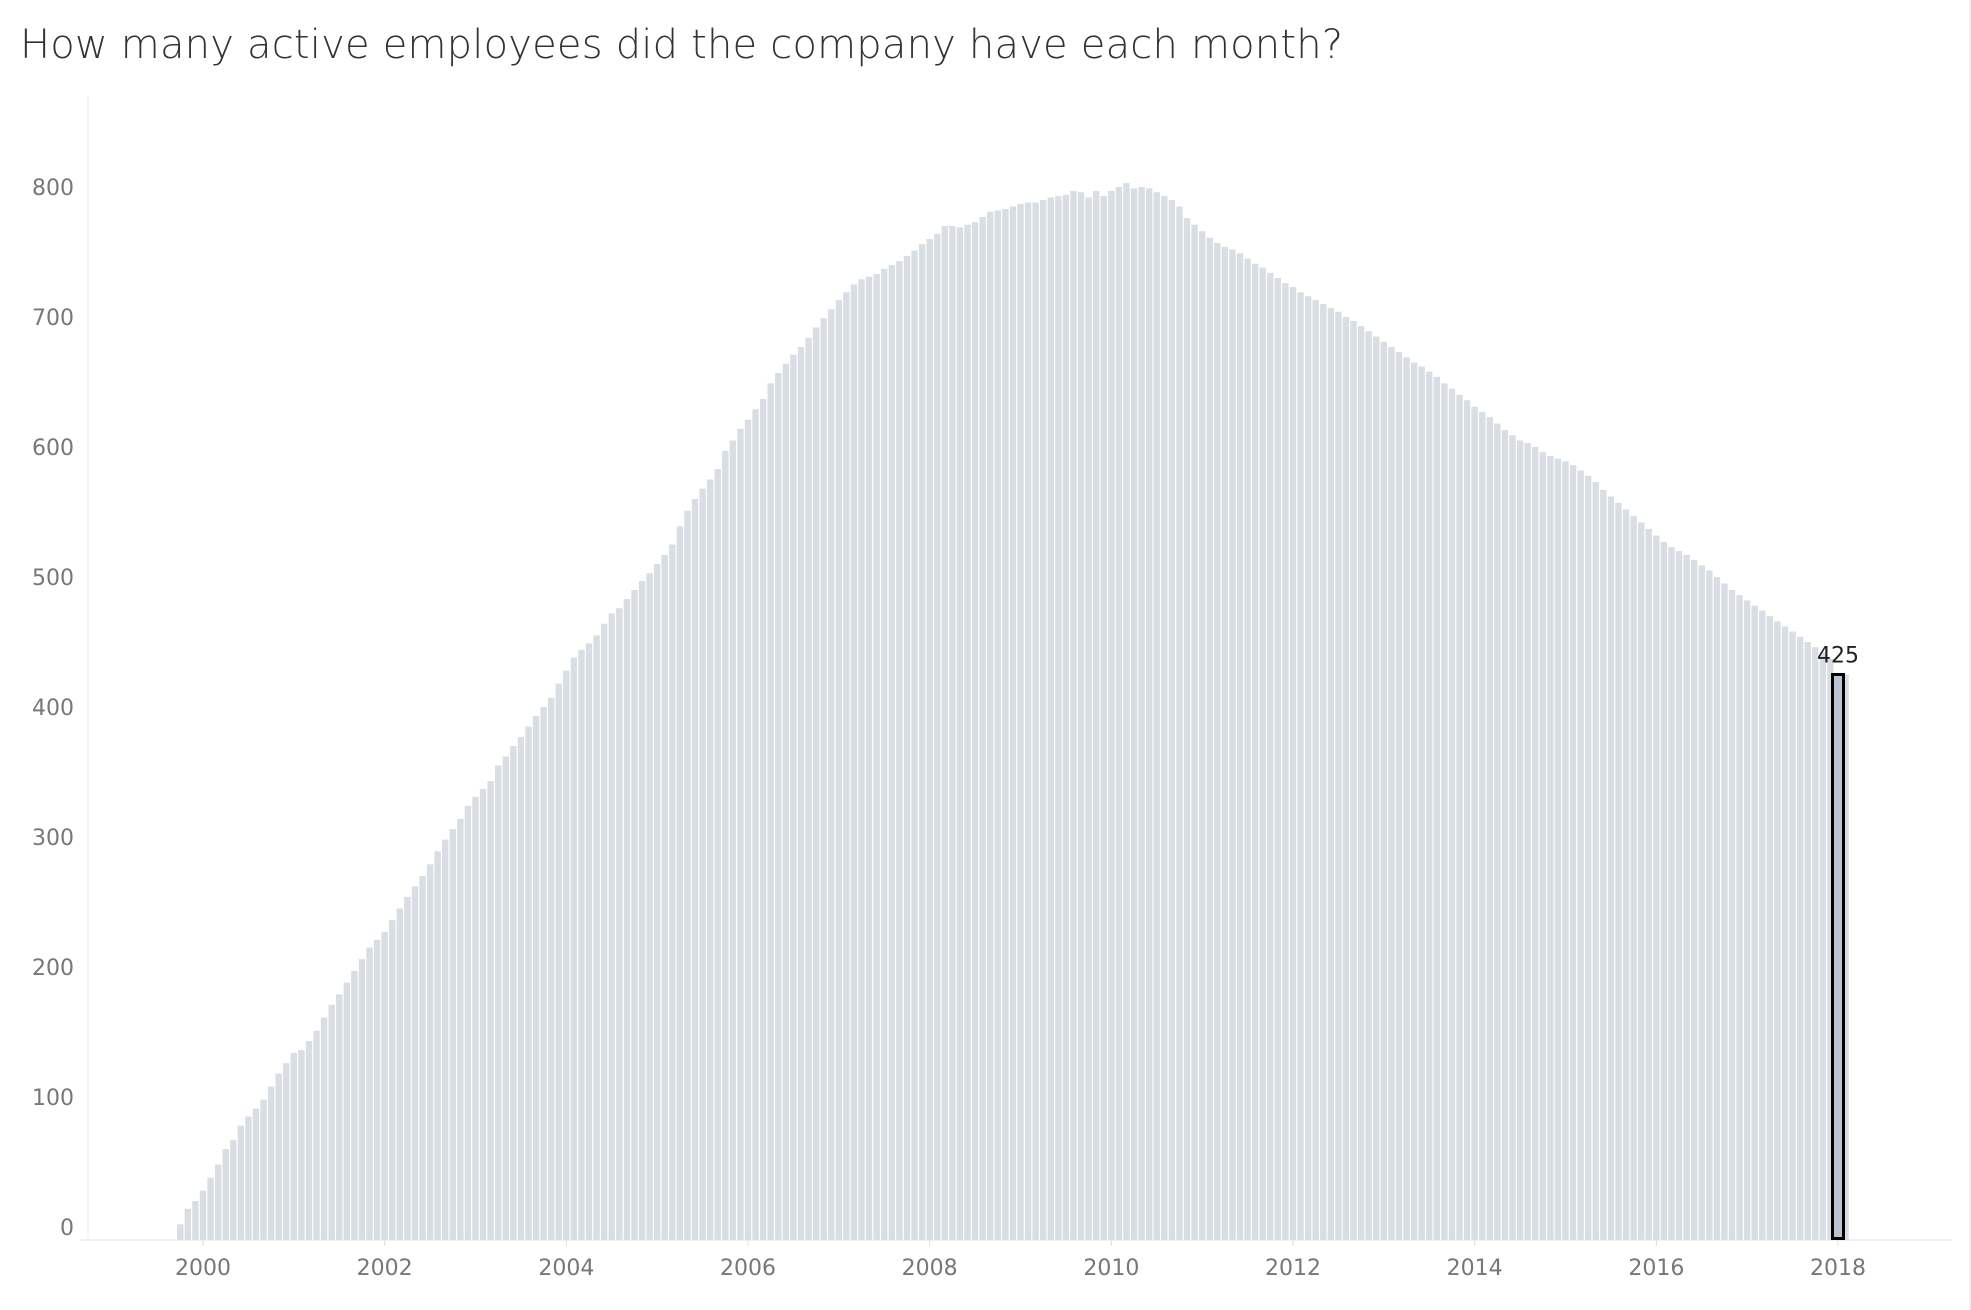 This screenshot has width=1971, height=1310. Describe the element at coordinates (1656, 1268) in the screenshot. I see `x-tick-label: 2016` at that location.